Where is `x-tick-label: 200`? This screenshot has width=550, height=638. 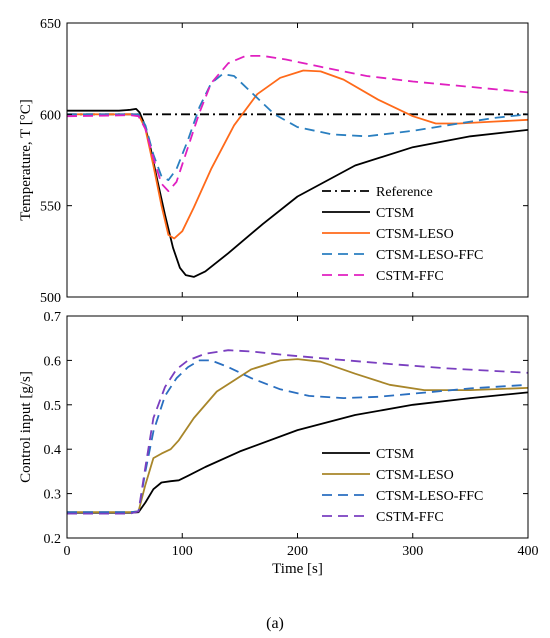
x-tick-label: 200 is located at coordinates (297, 551).